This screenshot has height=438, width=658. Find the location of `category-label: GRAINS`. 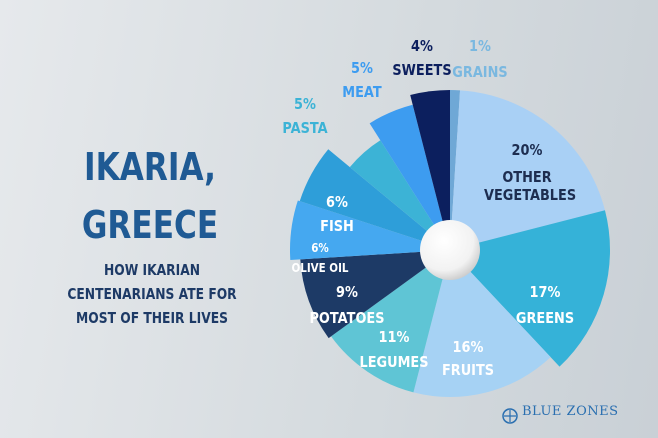

category-label: GRAINS is located at coordinates (480, 72).